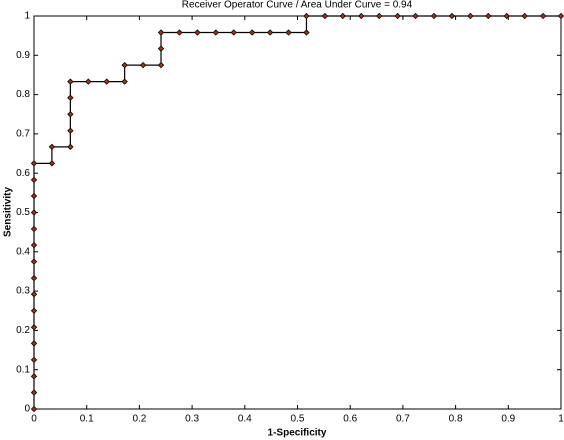 The width and height of the screenshot is (564, 440). Describe the element at coordinates (350, 419) in the screenshot. I see `x-tick-label: 0.6` at that location.